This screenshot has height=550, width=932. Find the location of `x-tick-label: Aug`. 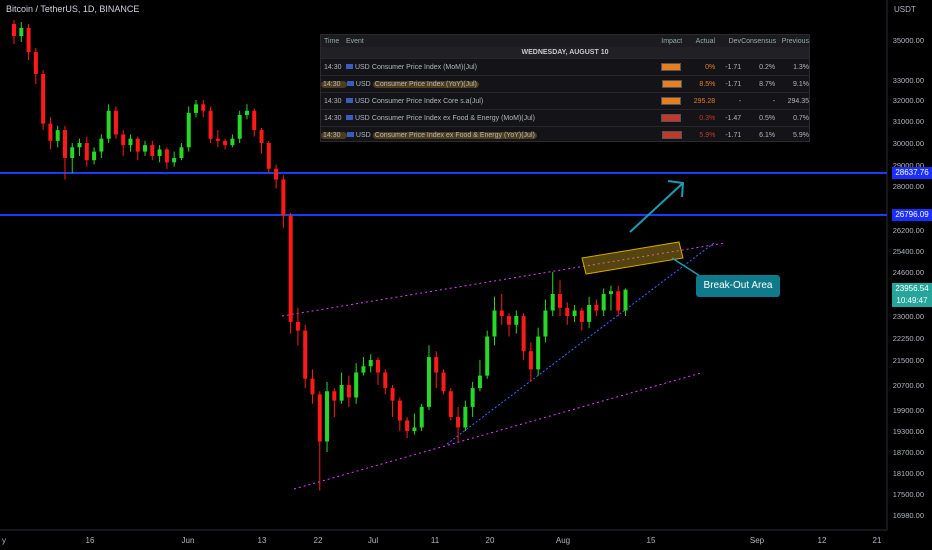

x-tick-label: Aug is located at coordinates (563, 540).